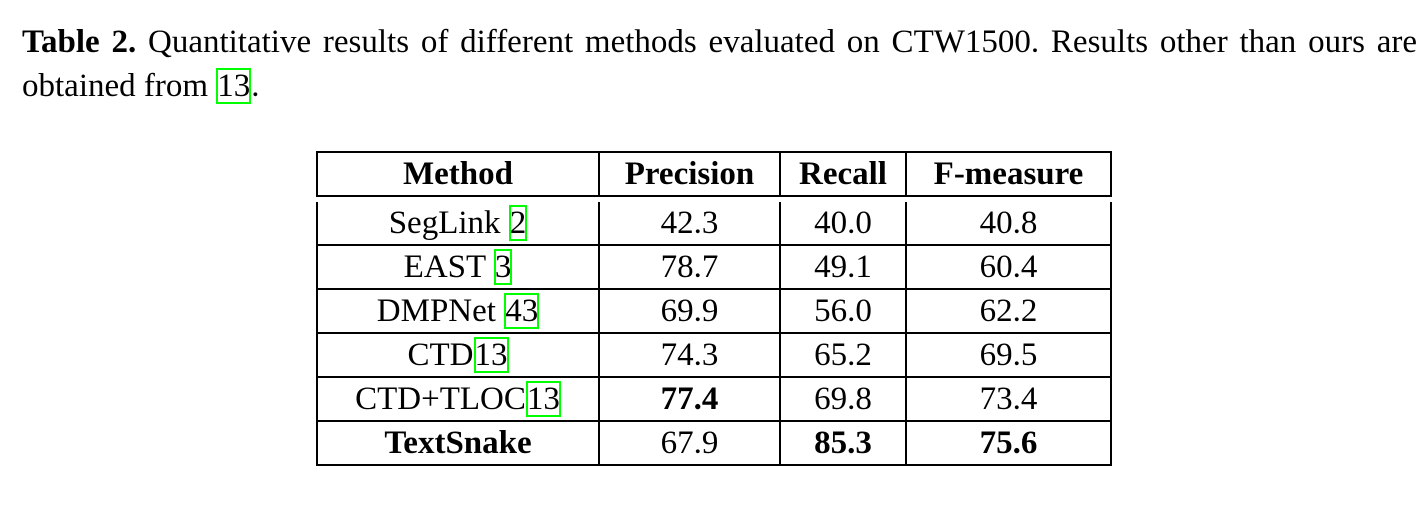  Describe the element at coordinates (255, 86) in the screenshot. I see `caption-text-end: .` at that location.